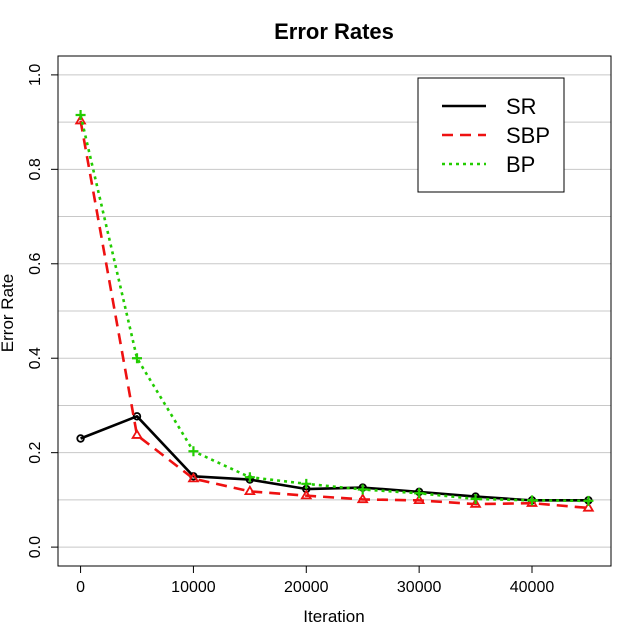 The height and width of the screenshot is (640, 640). What do you see at coordinates (35, 264) in the screenshot?
I see `y-tick-label: 0.6` at bounding box center [35, 264].